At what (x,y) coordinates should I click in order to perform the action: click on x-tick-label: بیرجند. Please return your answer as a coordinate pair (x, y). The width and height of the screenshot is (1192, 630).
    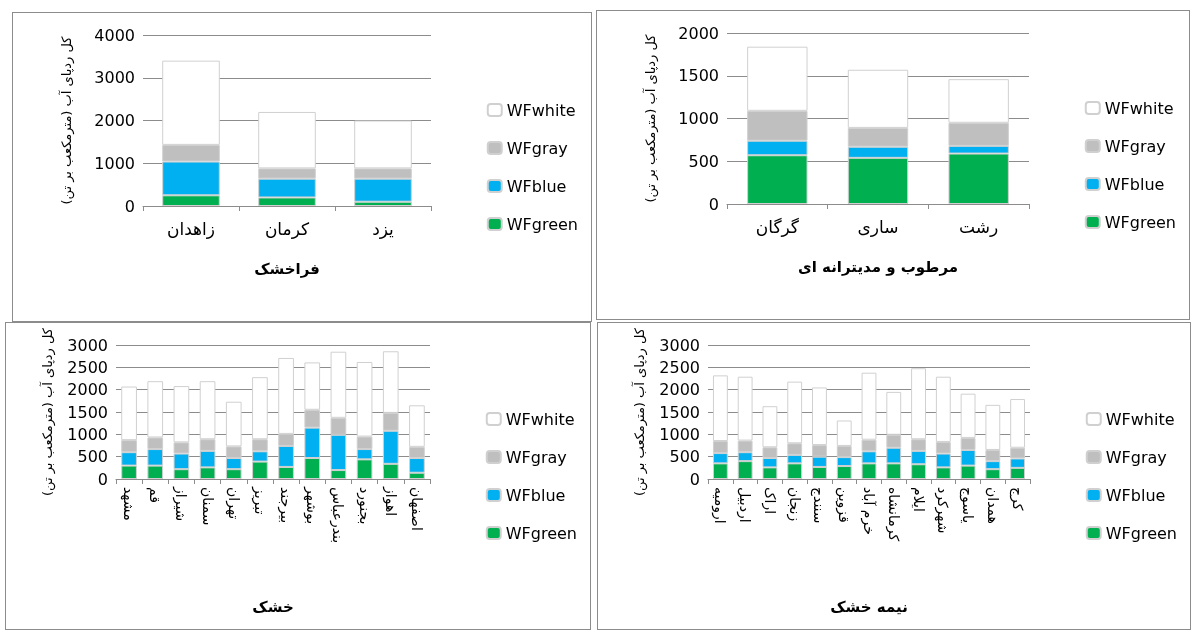
    Looking at the image, I should click on (286, 505).